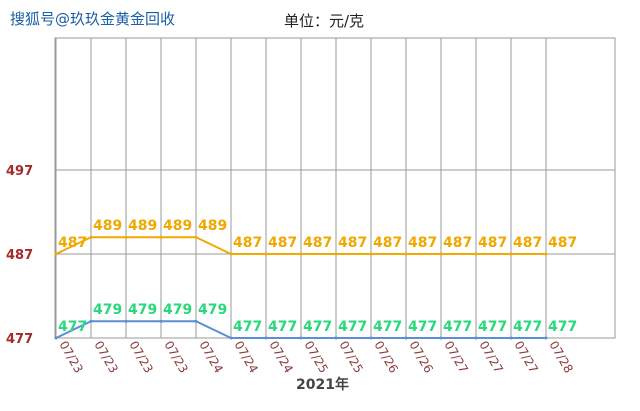 The width and height of the screenshot is (640, 411). What do you see at coordinates (324, 21) in the screenshot?
I see `unit-label: 单位：元/克` at bounding box center [324, 21].